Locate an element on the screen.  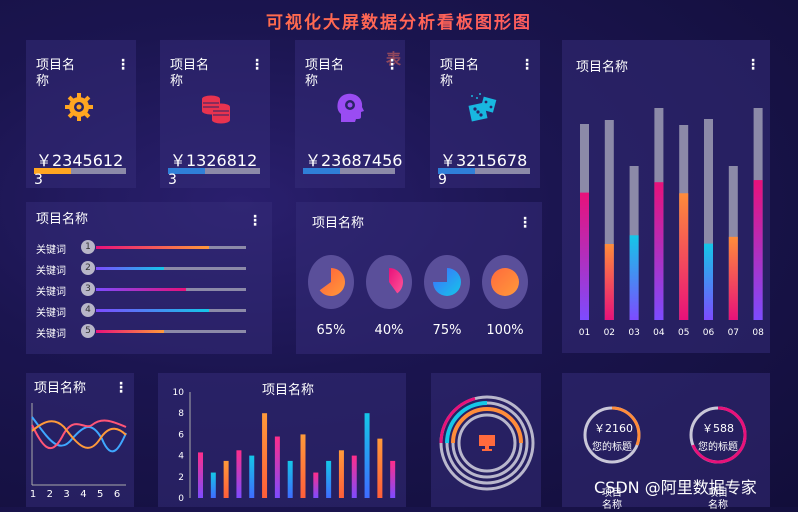
gauges-panel: ￥2160 您的标题 ￥588 您的标题 项目名称 项目名称 is located at coordinates (666, 442).